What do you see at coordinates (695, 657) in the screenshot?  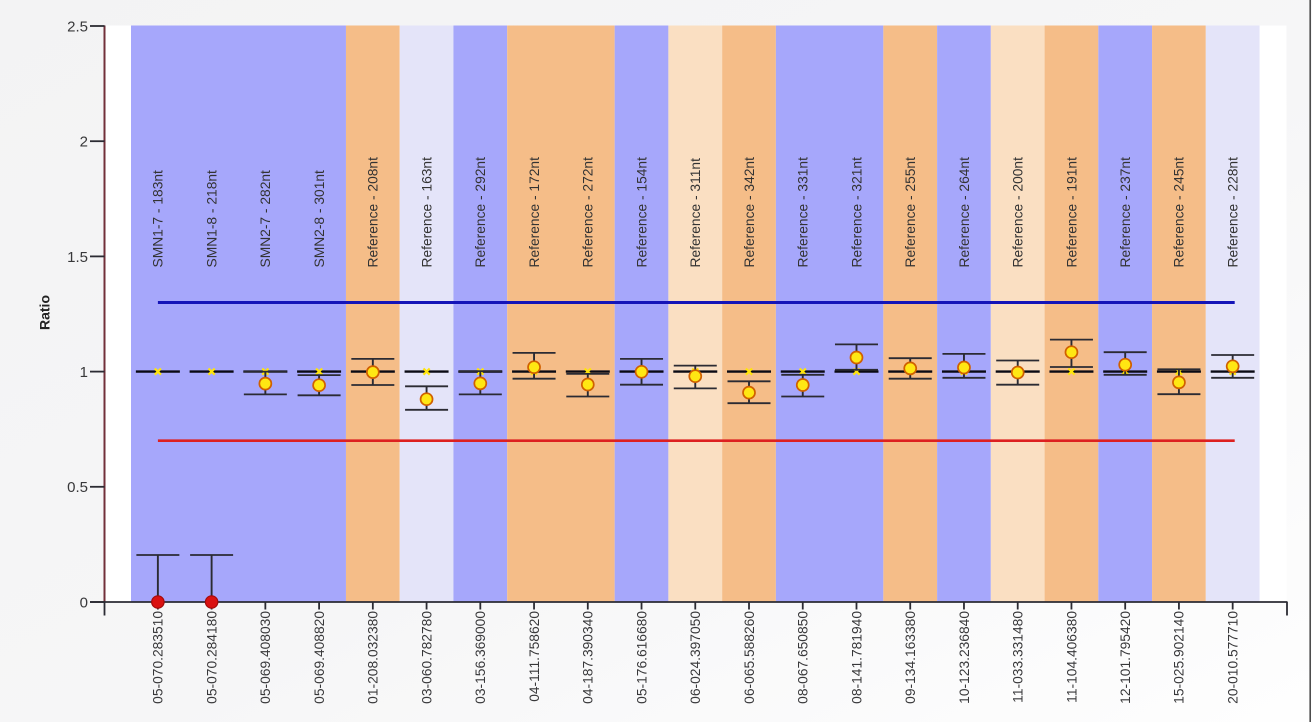 I see `svg-text: 06-024.397050` at bounding box center [695, 657].